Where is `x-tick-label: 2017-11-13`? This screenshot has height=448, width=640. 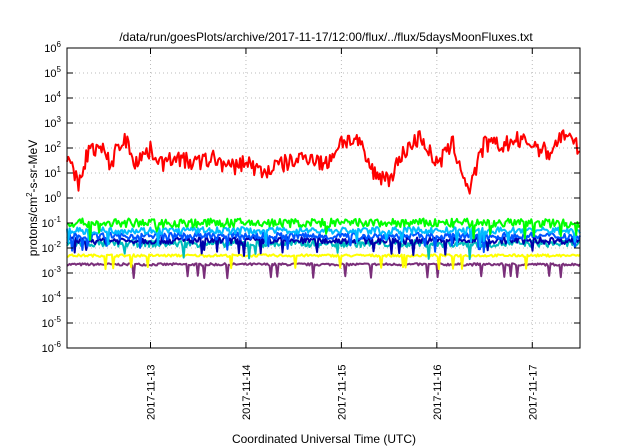 x-tick-label: 2017-11-13 is located at coordinates (152, 392).